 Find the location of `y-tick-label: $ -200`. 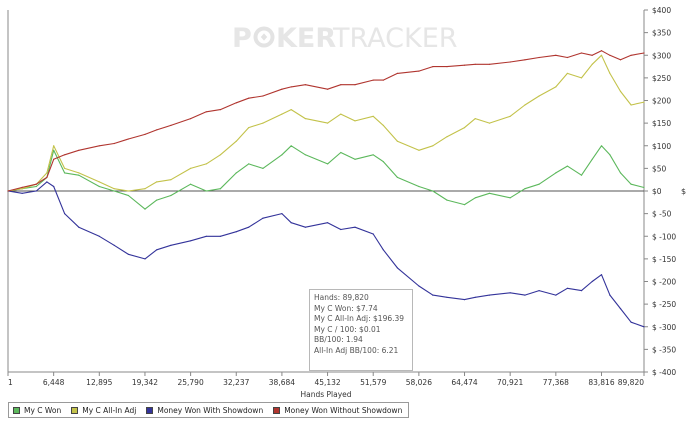

y-tick-label: $ -200 is located at coordinates (664, 282).